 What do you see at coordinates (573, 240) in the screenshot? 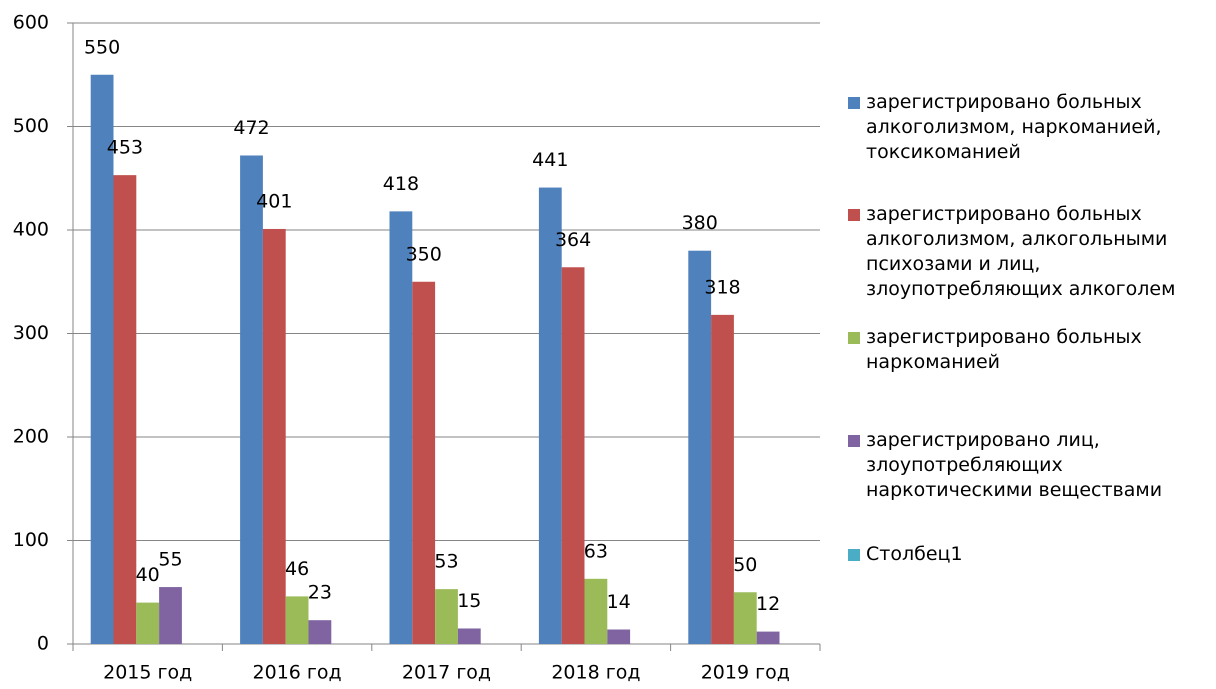
I see `data-label: 364` at bounding box center [573, 240].